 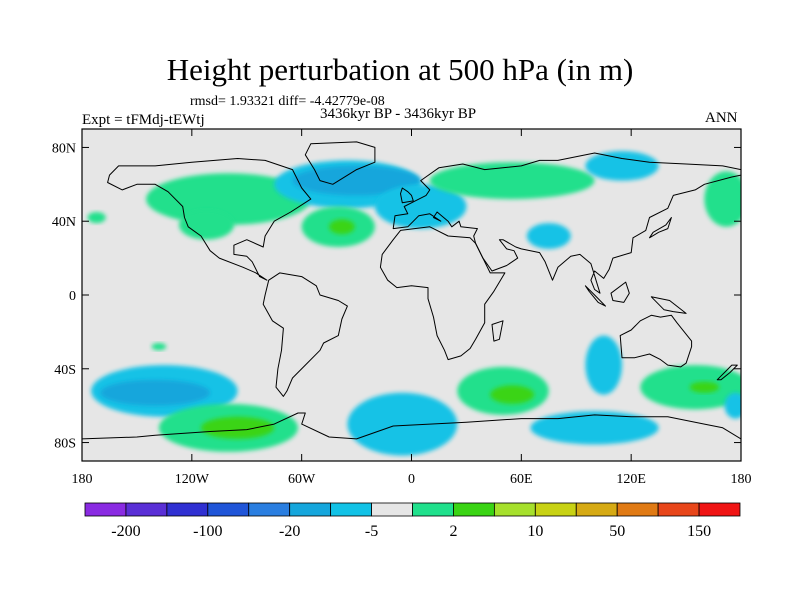 I want to click on region-na-west-positive, so click(x=206, y=225).